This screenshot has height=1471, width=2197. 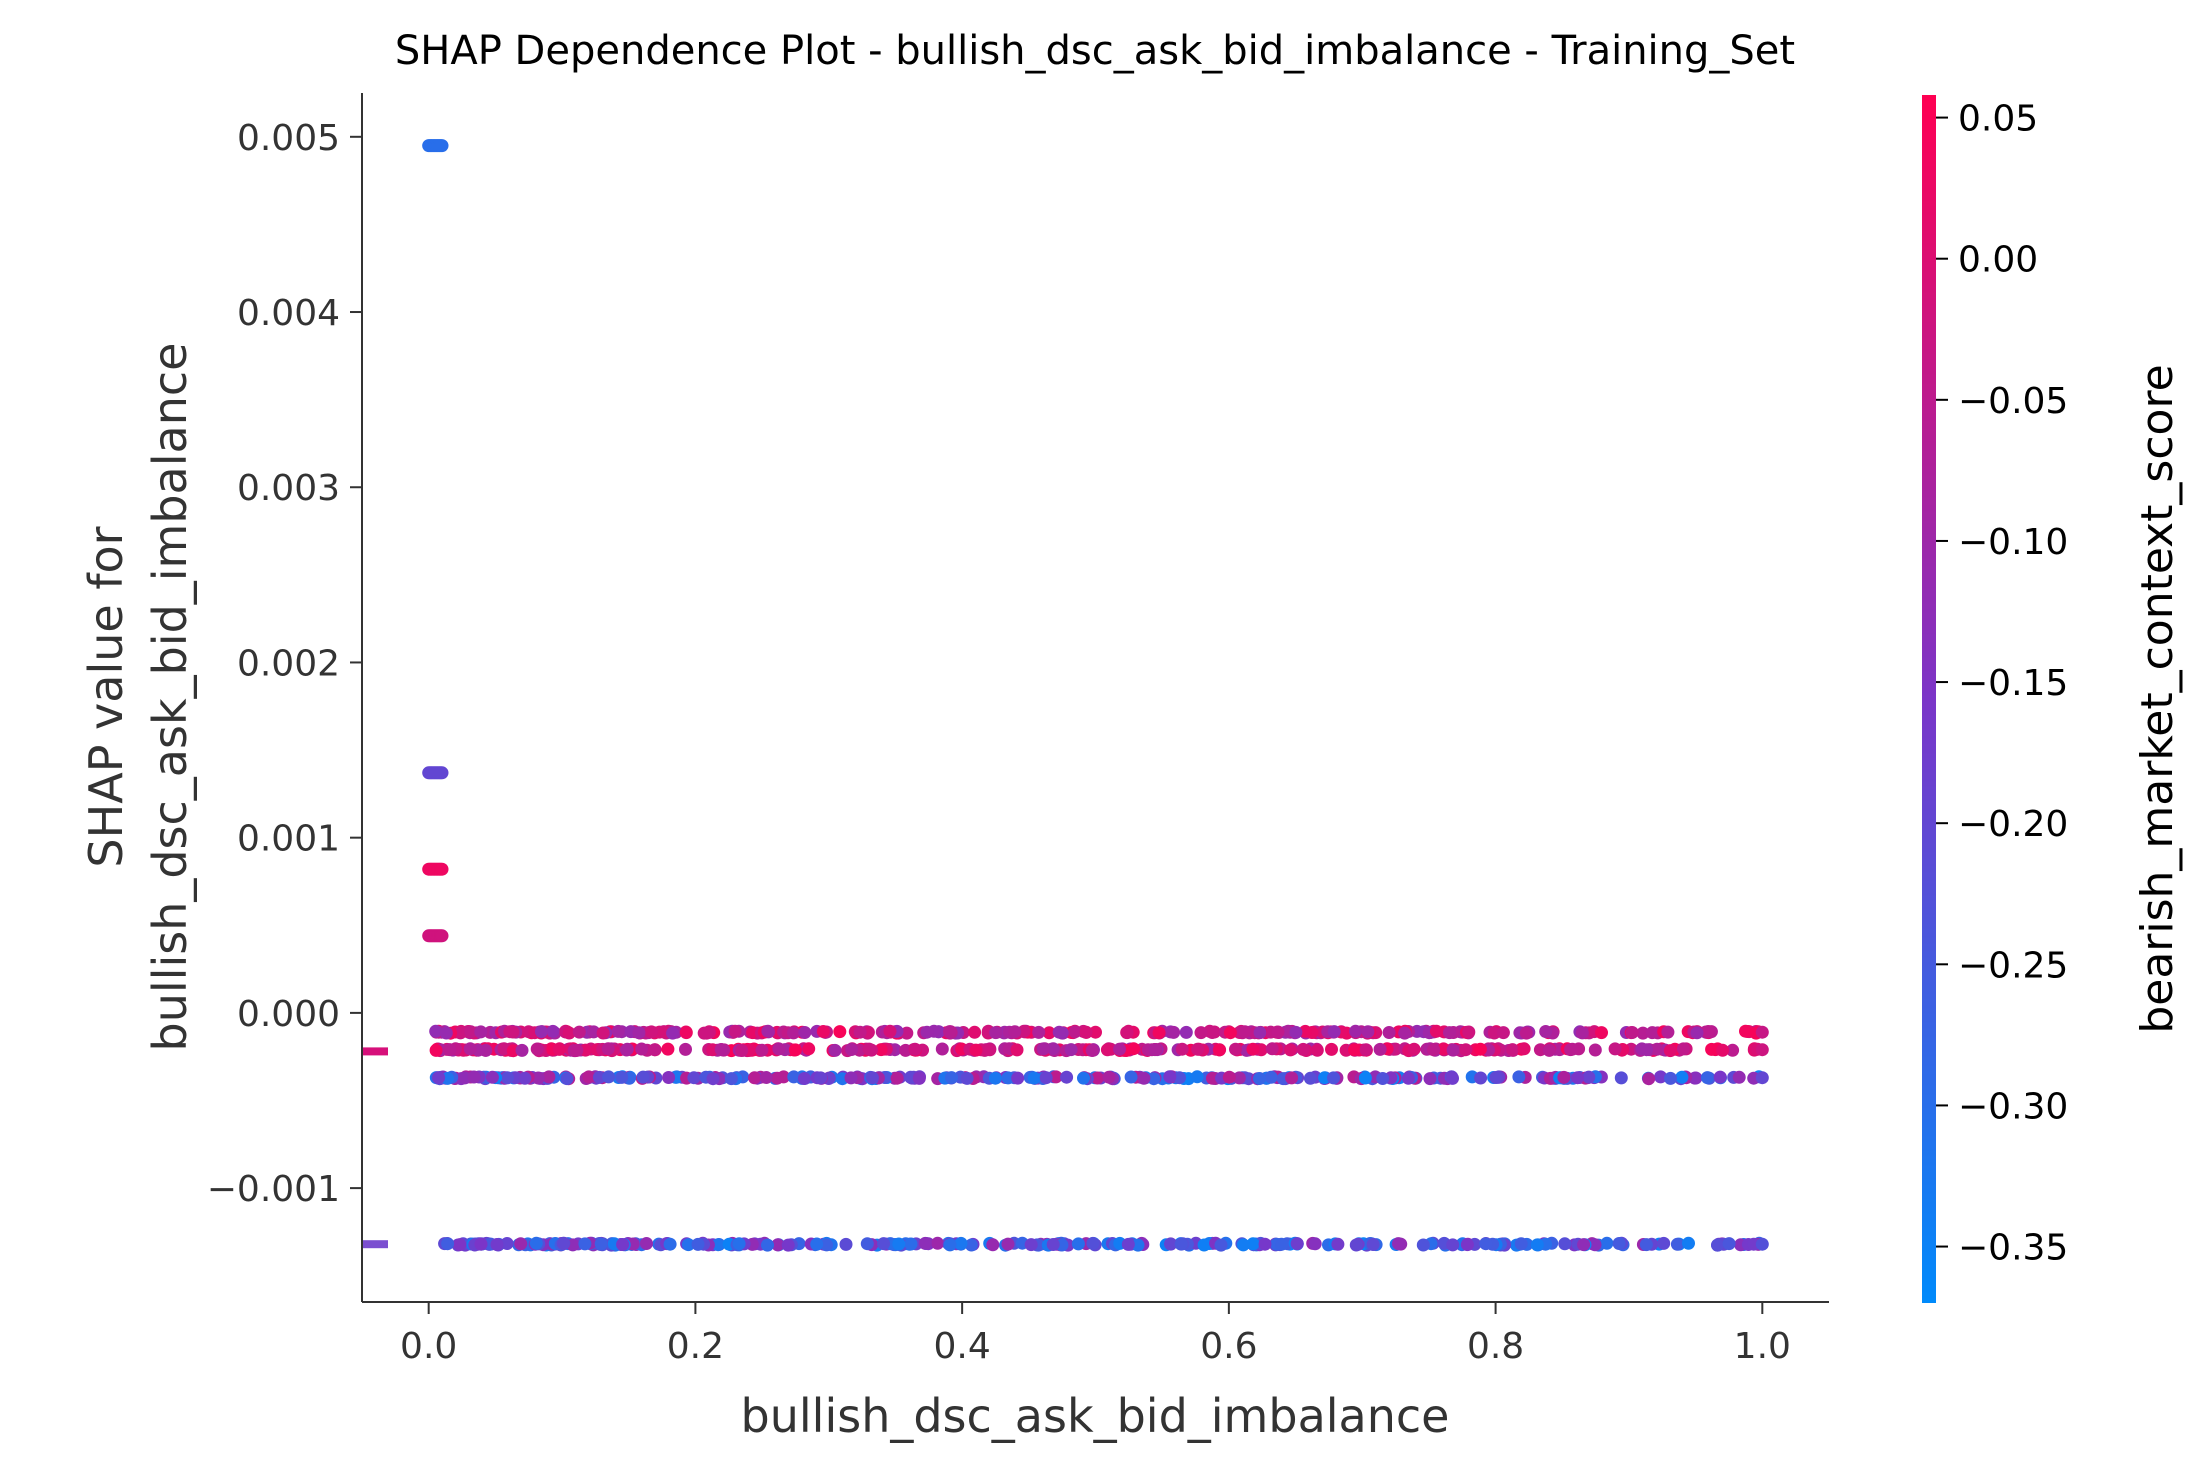 What do you see at coordinates (428, 1346) in the screenshot?
I see `x-tick-label: 0.0` at bounding box center [428, 1346].